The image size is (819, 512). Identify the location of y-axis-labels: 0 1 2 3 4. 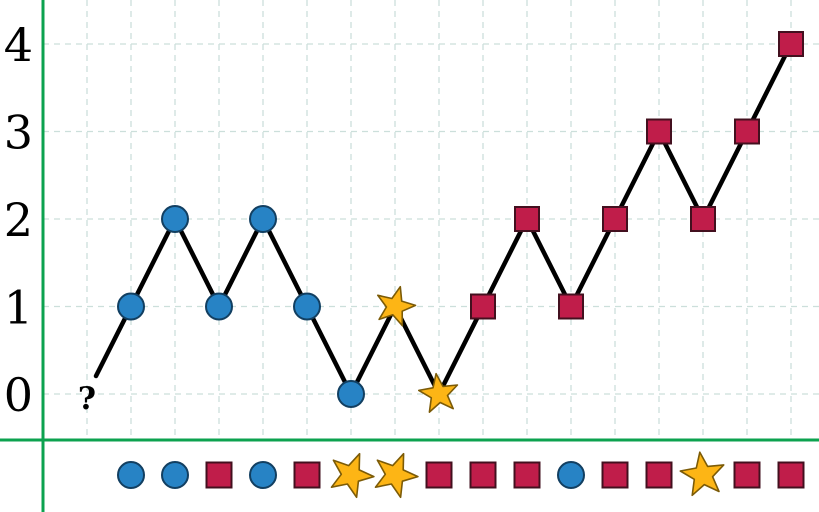
(18, 220).